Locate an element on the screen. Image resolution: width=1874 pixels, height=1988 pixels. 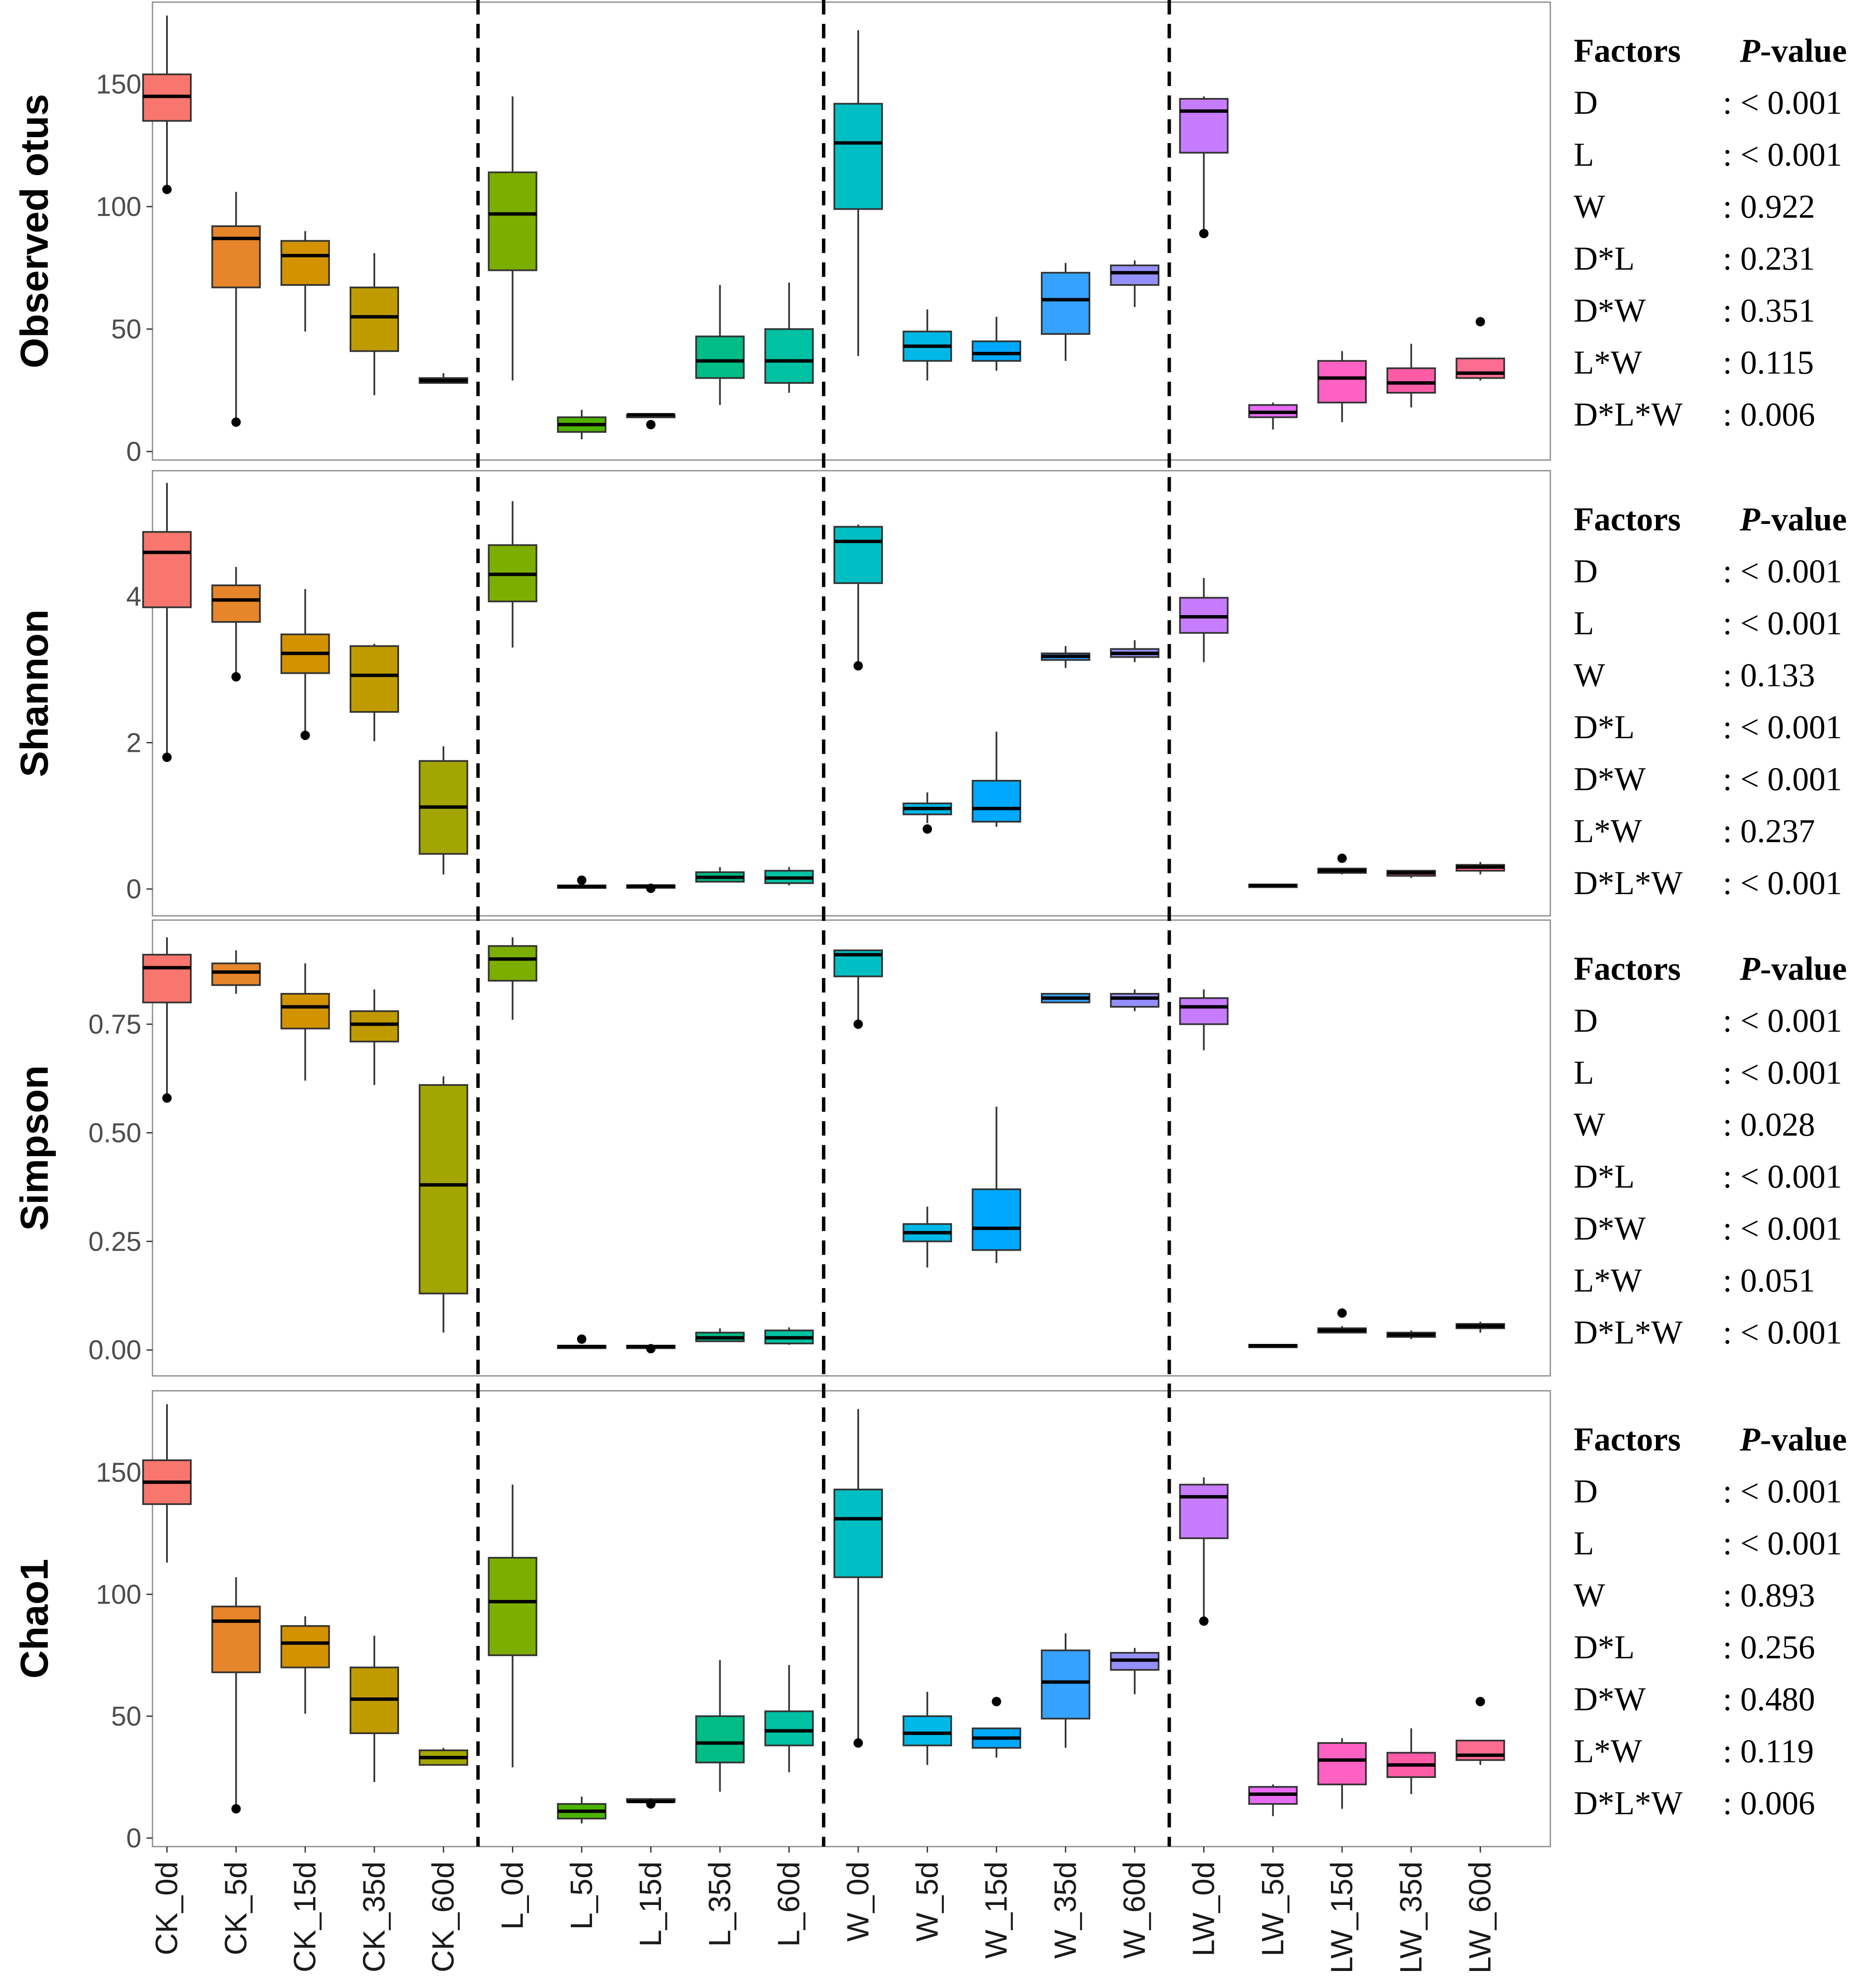
stats-pvalue: : 0.051 is located at coordinates (1769, 1280).